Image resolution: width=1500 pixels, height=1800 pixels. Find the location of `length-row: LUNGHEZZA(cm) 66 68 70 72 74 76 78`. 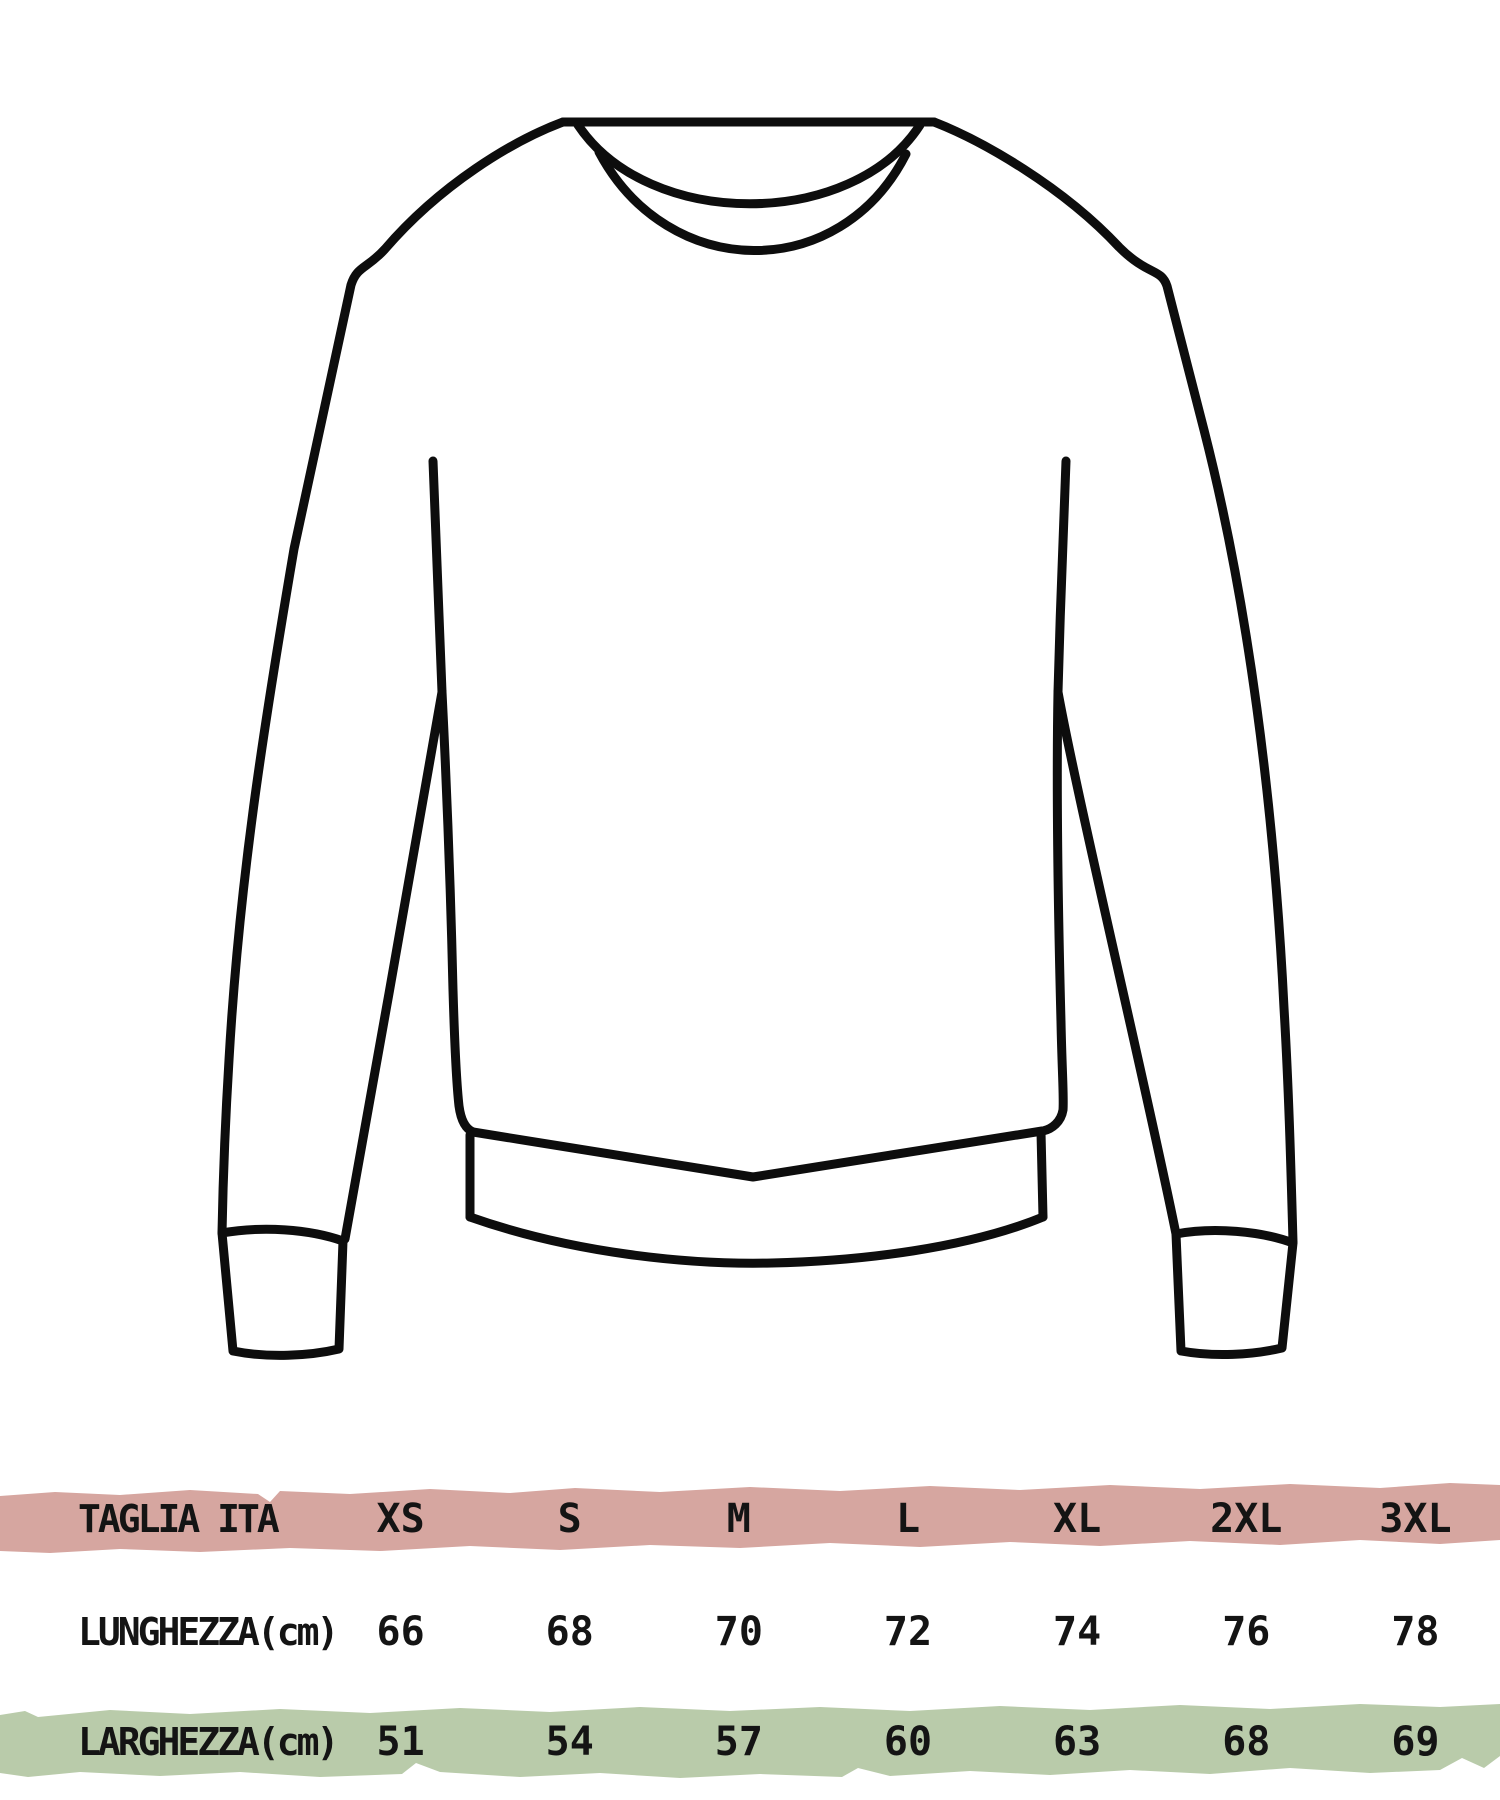

length-row: LUNGHEZZA(cm) 66 68 70 72 74 76 78 is located at coordinates (750, 1632).